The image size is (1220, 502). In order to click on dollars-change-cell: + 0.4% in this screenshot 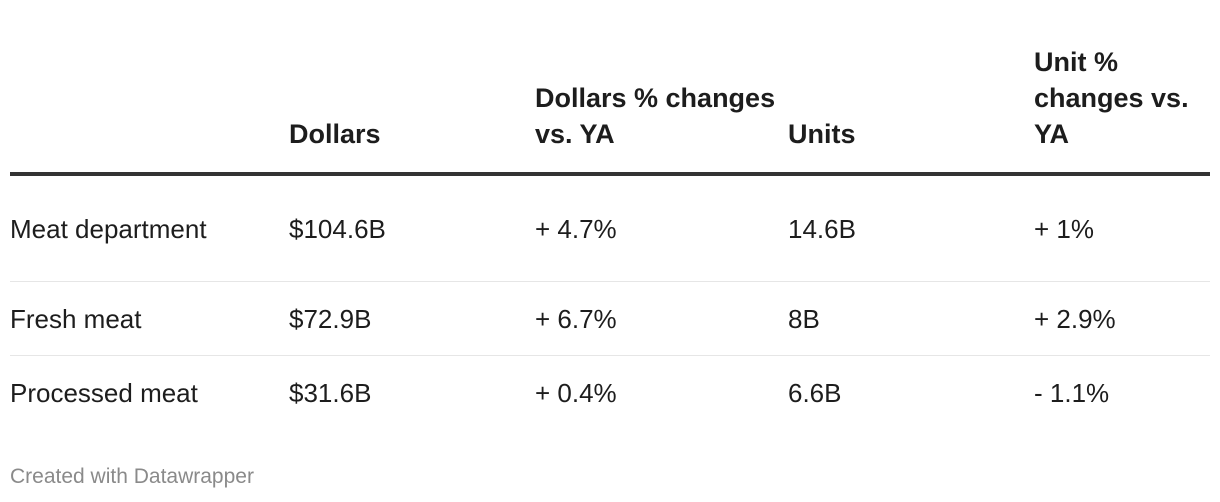, I will do `click(576, 393)`.